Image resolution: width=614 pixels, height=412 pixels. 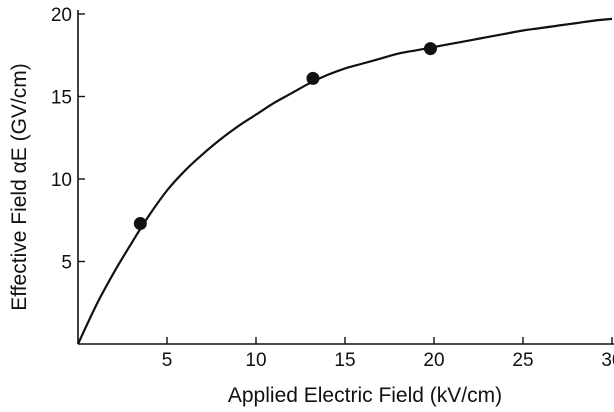 What do you see at coordinates (61, 15) in the screenshot?
I see `y-tick-label-3: 20` at bounding box center [61, 15].